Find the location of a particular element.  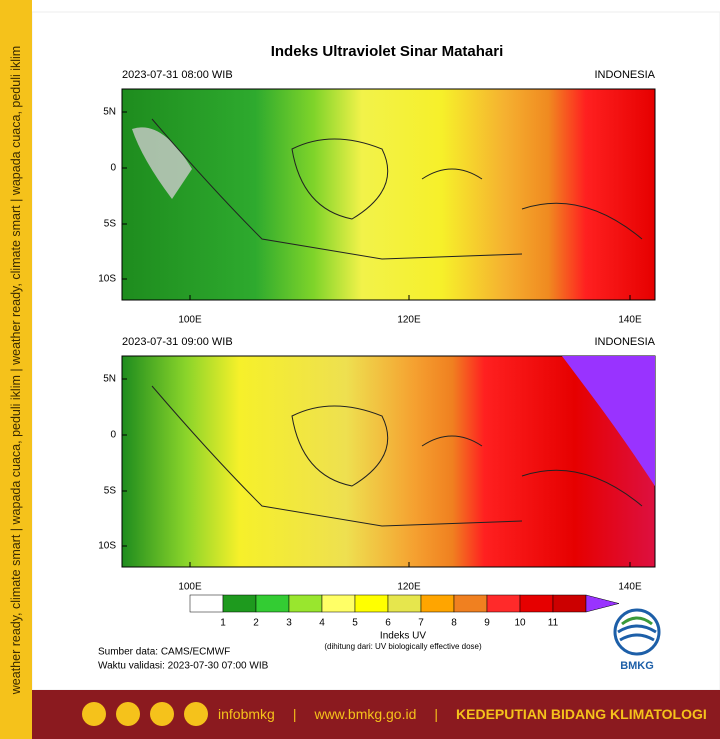

facebook-icon is located at coordinates (128, 714).